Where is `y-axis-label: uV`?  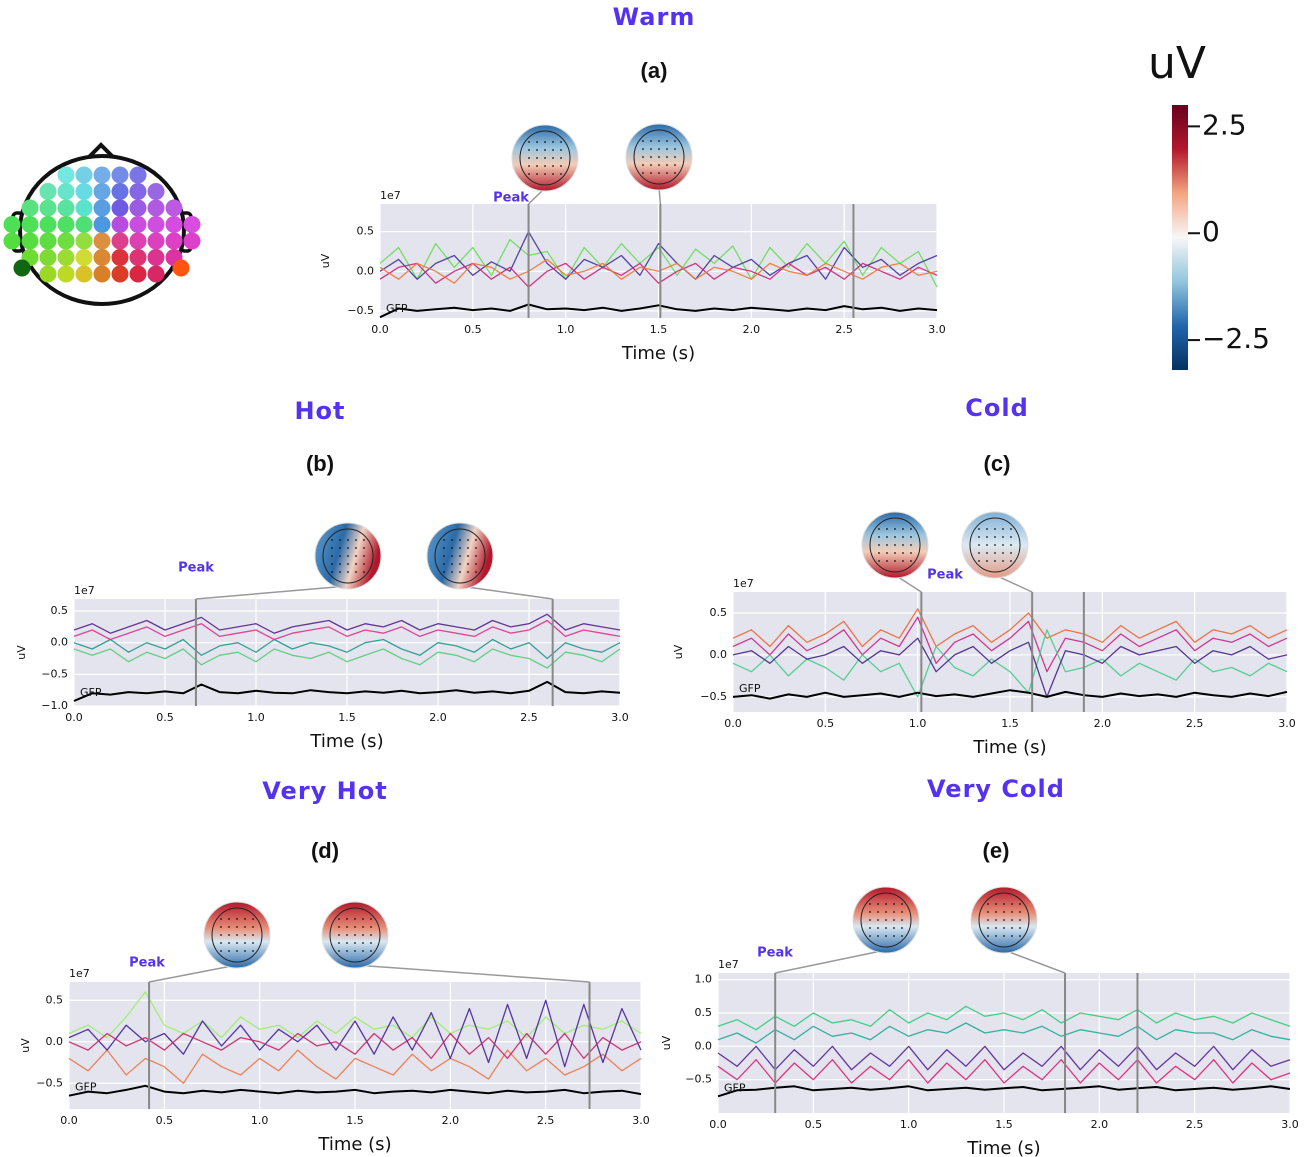
y-axis-label: uV is located at coordinates (678, 651).